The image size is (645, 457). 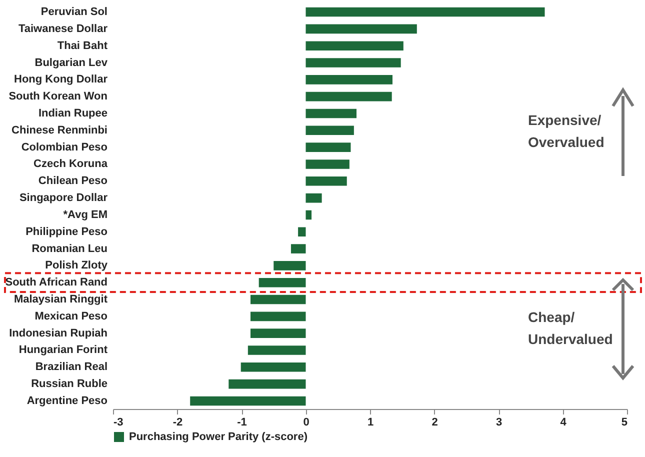 I want to click on y-tick-label: Polish Zloty, so click(x=76, y=266).